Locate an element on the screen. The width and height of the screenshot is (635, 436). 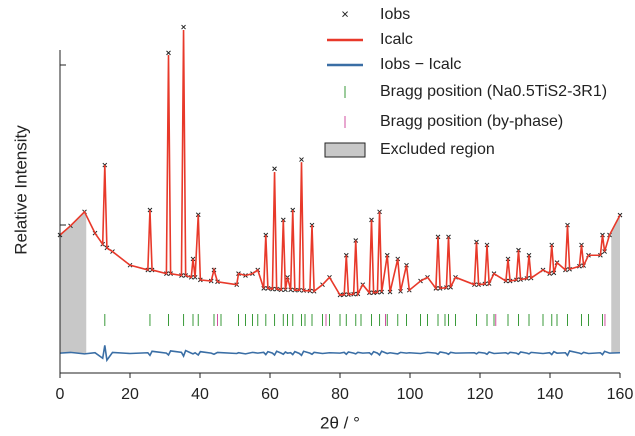
x-tick-label: 120 is located at coordinates (480, 394).